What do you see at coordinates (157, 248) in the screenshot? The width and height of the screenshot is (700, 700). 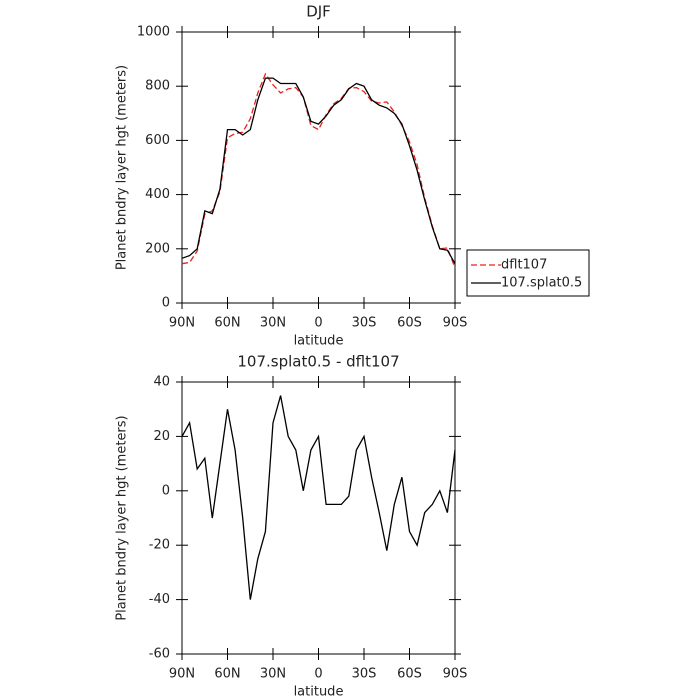 I see `y-tick-label: 200` at bounding box center [157, 248].